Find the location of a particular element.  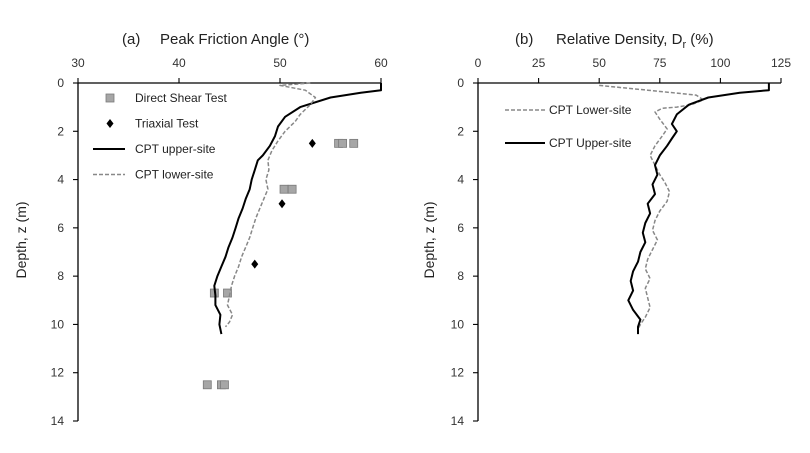

a-legend-triaxial-test-swatch is located at coordinates (110, 123).